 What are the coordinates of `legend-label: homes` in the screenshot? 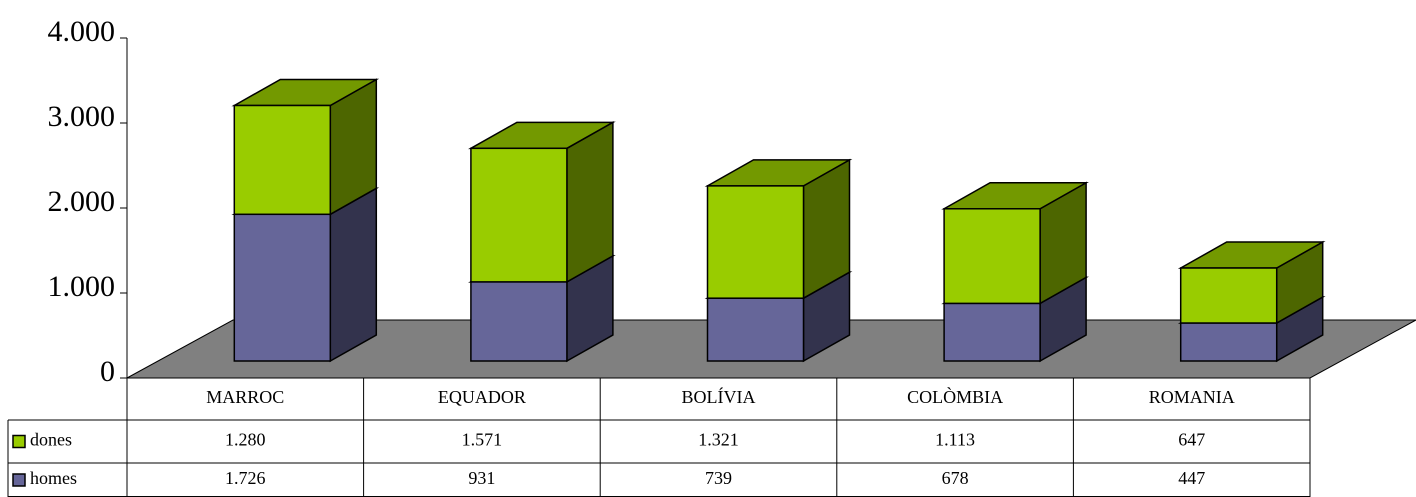 It's located at (53, 478).